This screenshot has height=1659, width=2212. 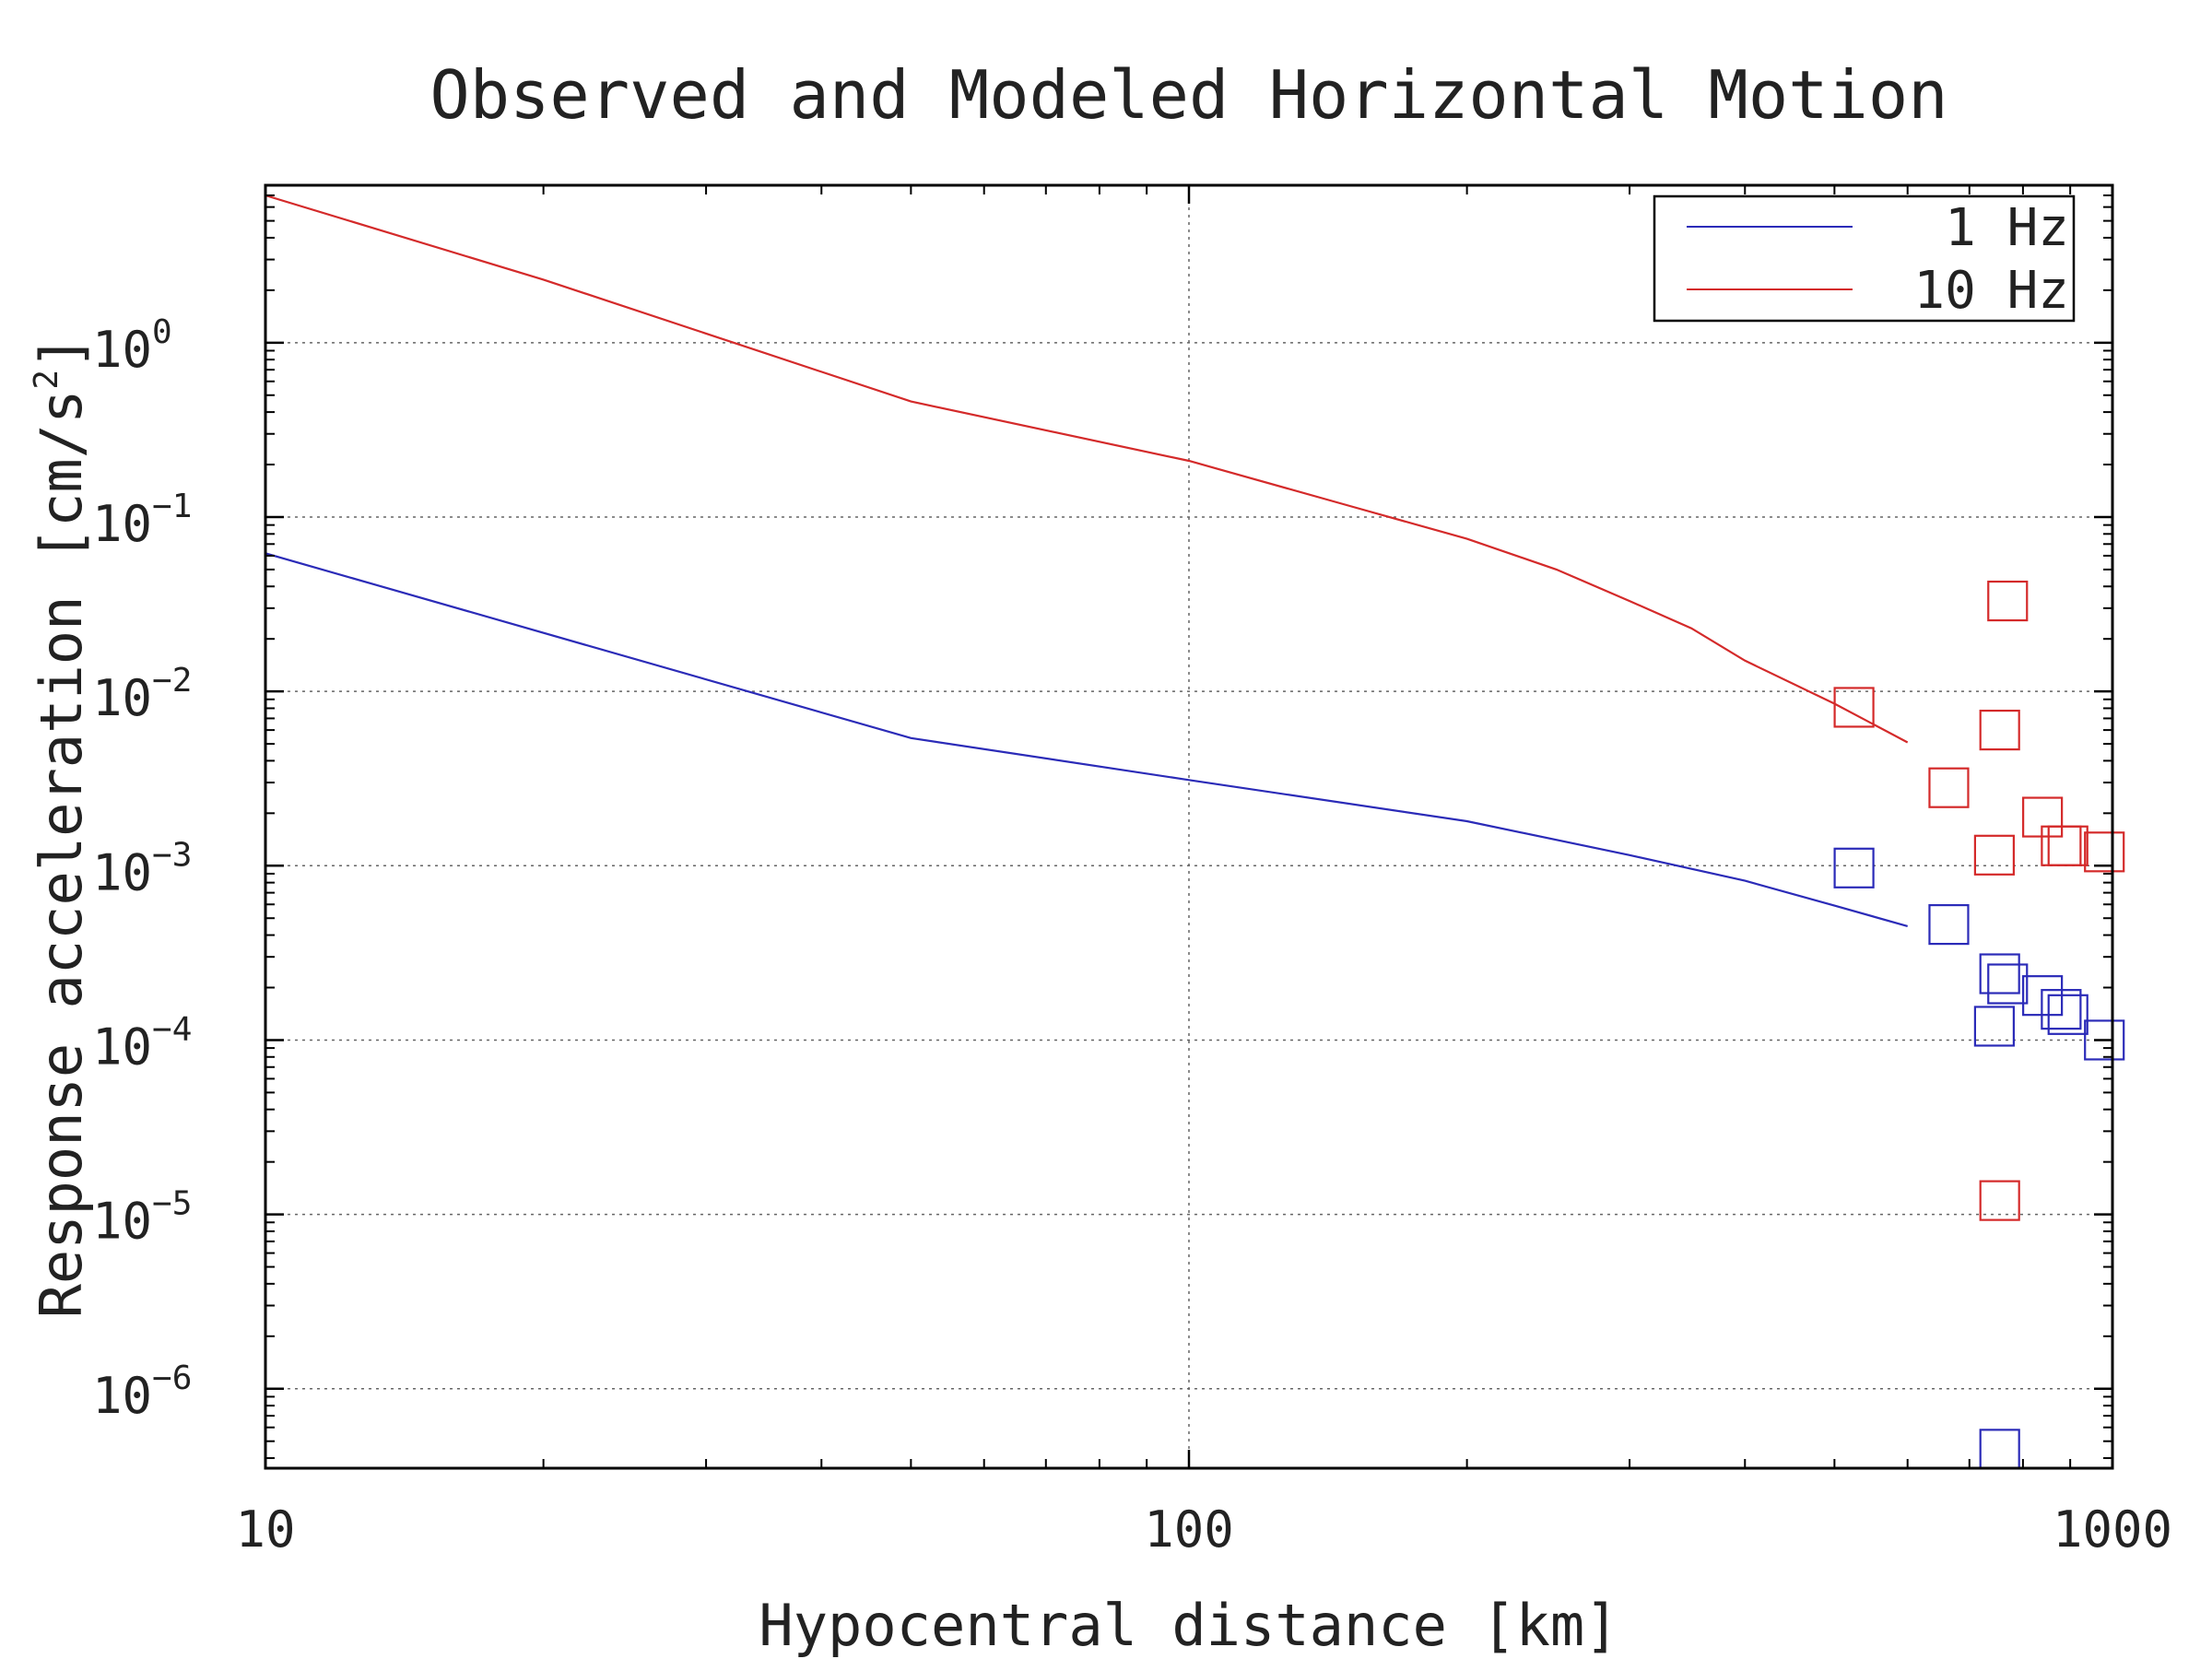 I want to click on y-tick-label: 10⁰, so click(x=132, y=346).